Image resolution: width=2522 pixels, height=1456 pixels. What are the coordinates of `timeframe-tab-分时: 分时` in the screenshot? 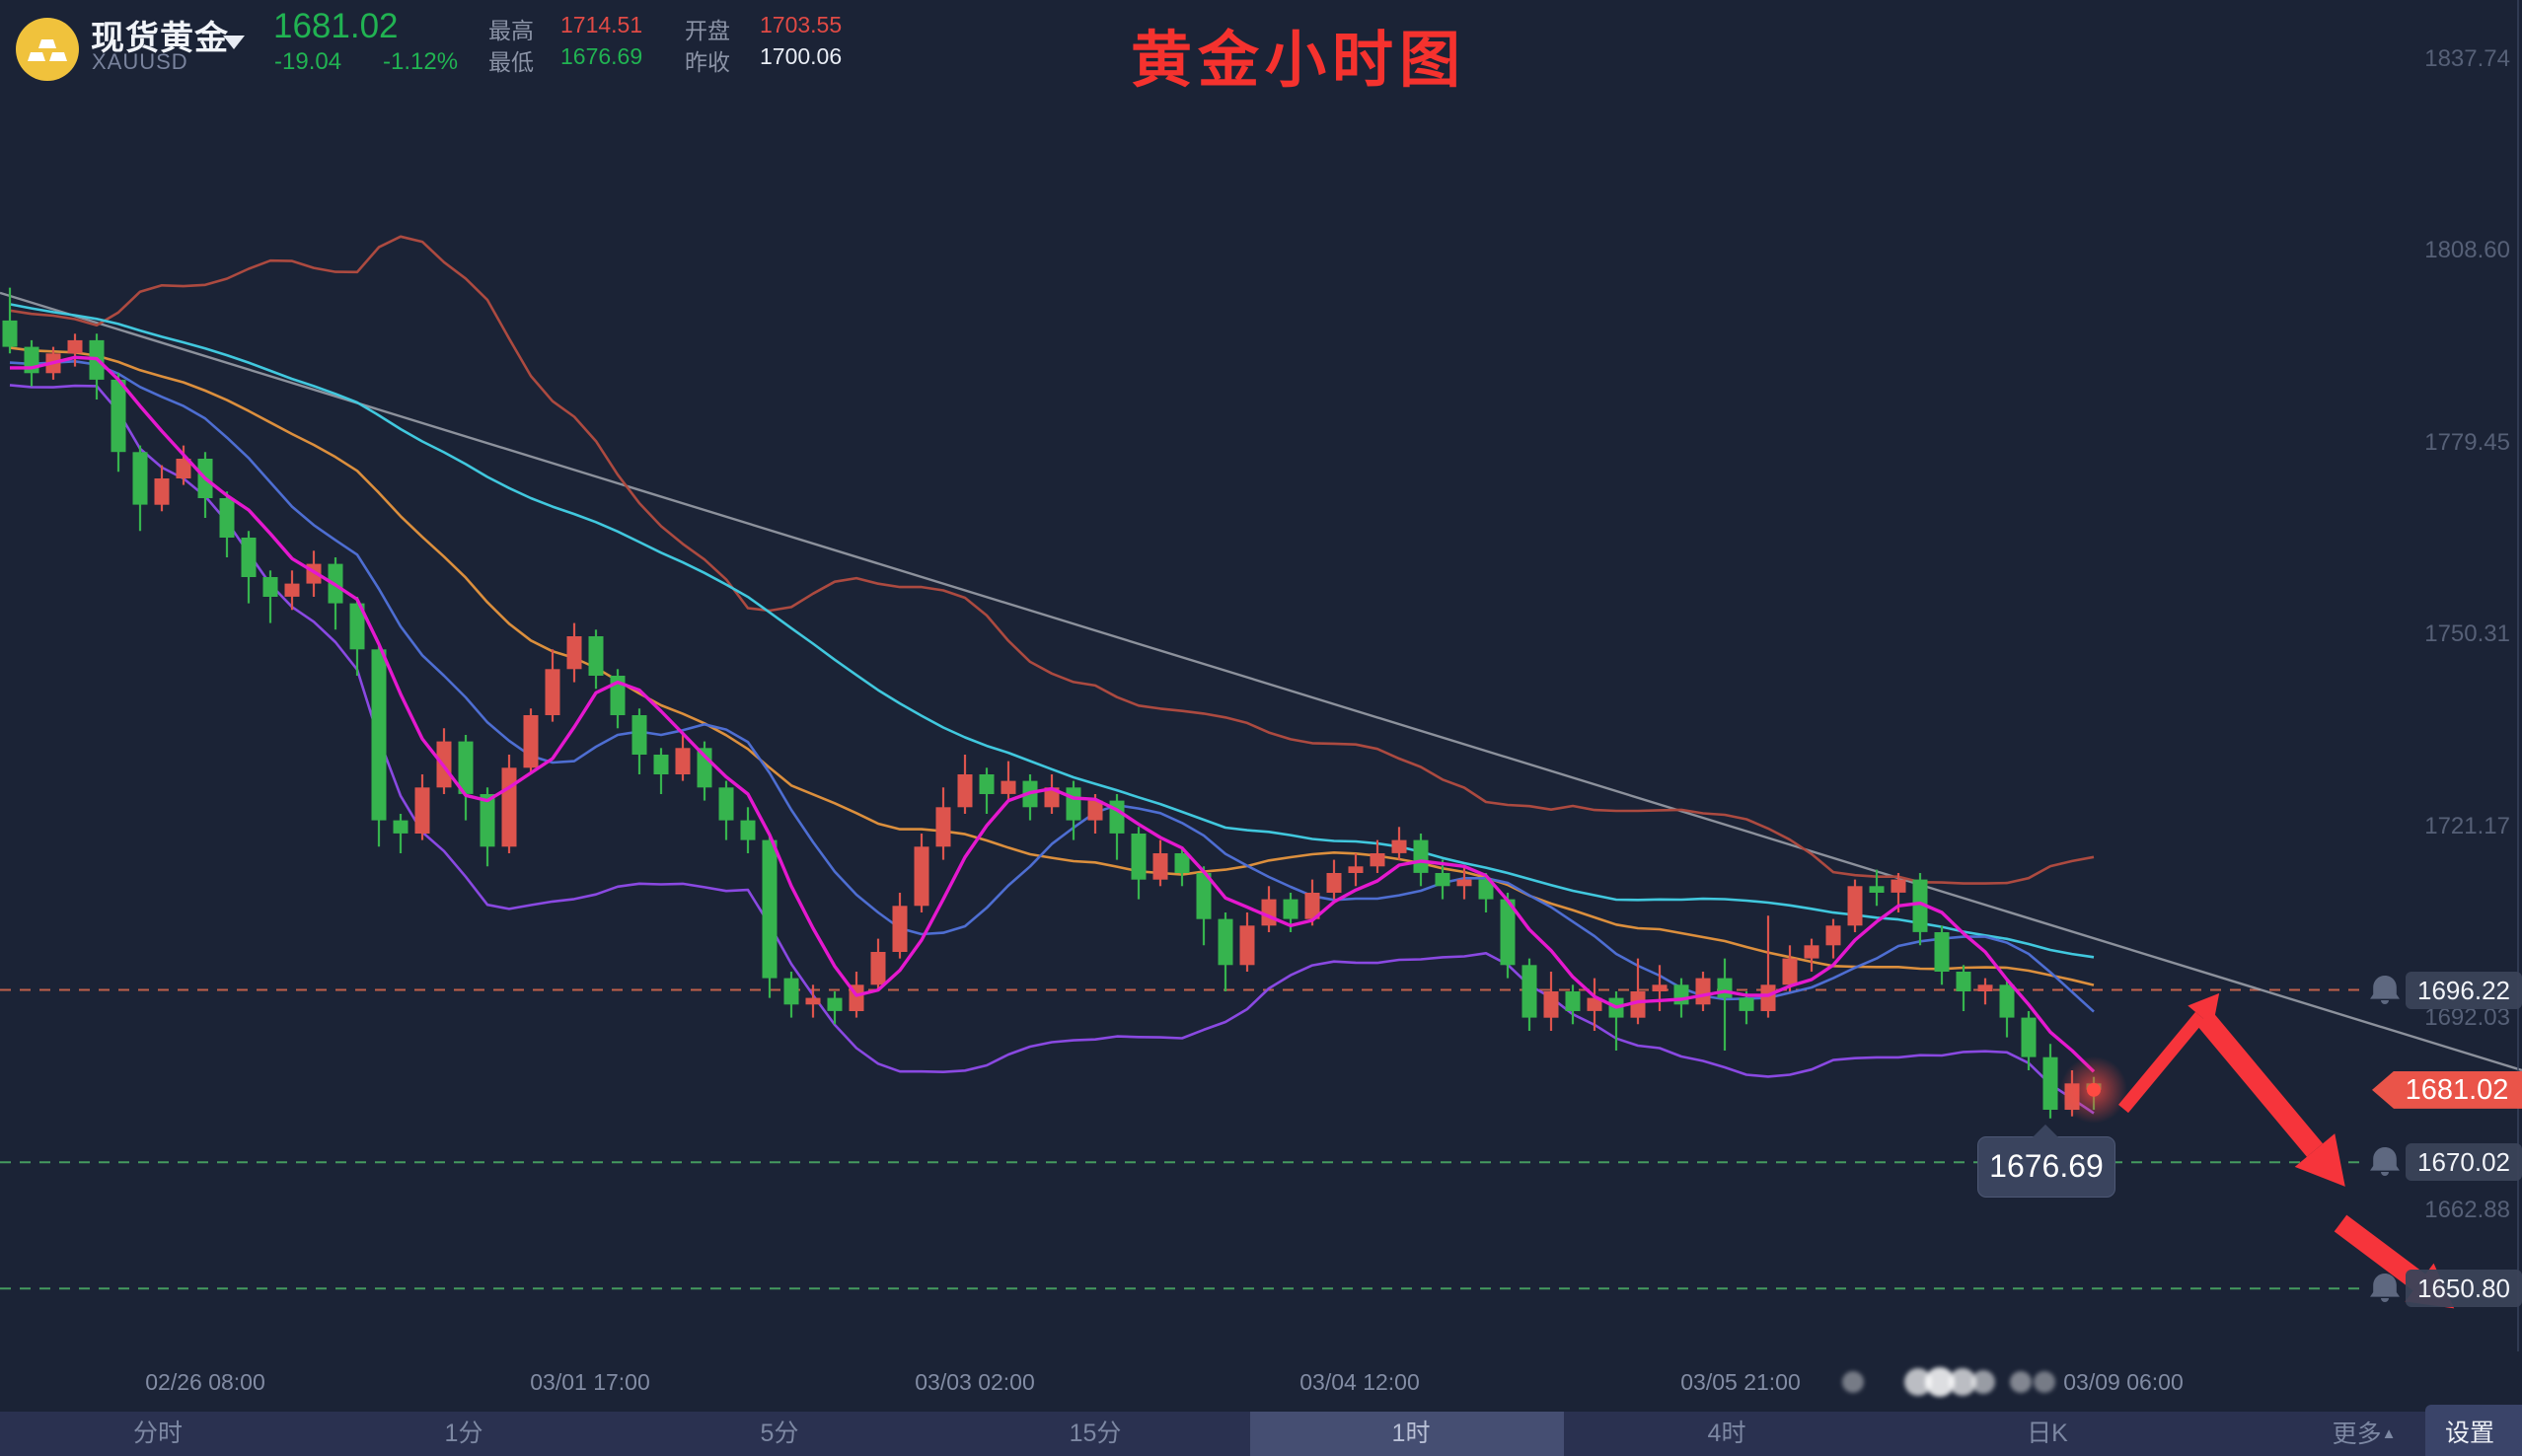 It's located at (158, 1433).